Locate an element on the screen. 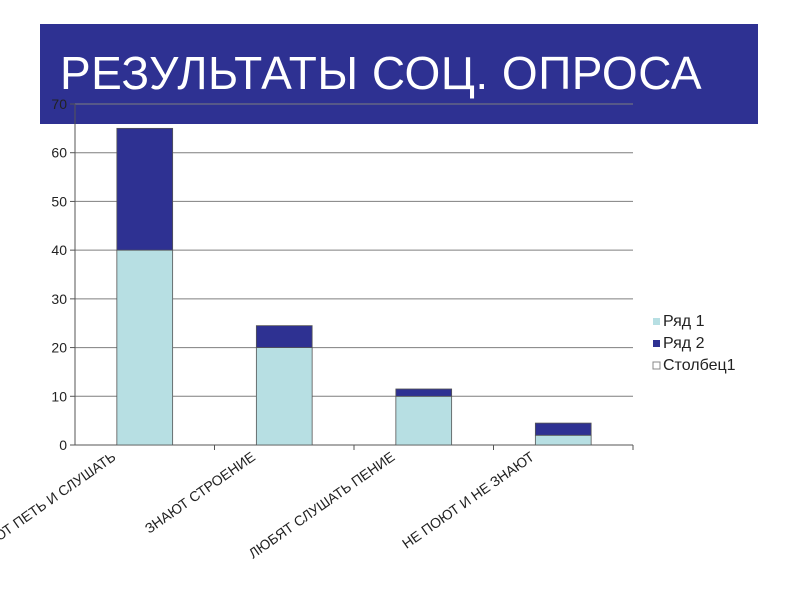 Image resolution: width=800 pixels, height=600 pixels. legend: Ряд 1 Ряд 2 Столбец1 is located at coordinates (694, 343).